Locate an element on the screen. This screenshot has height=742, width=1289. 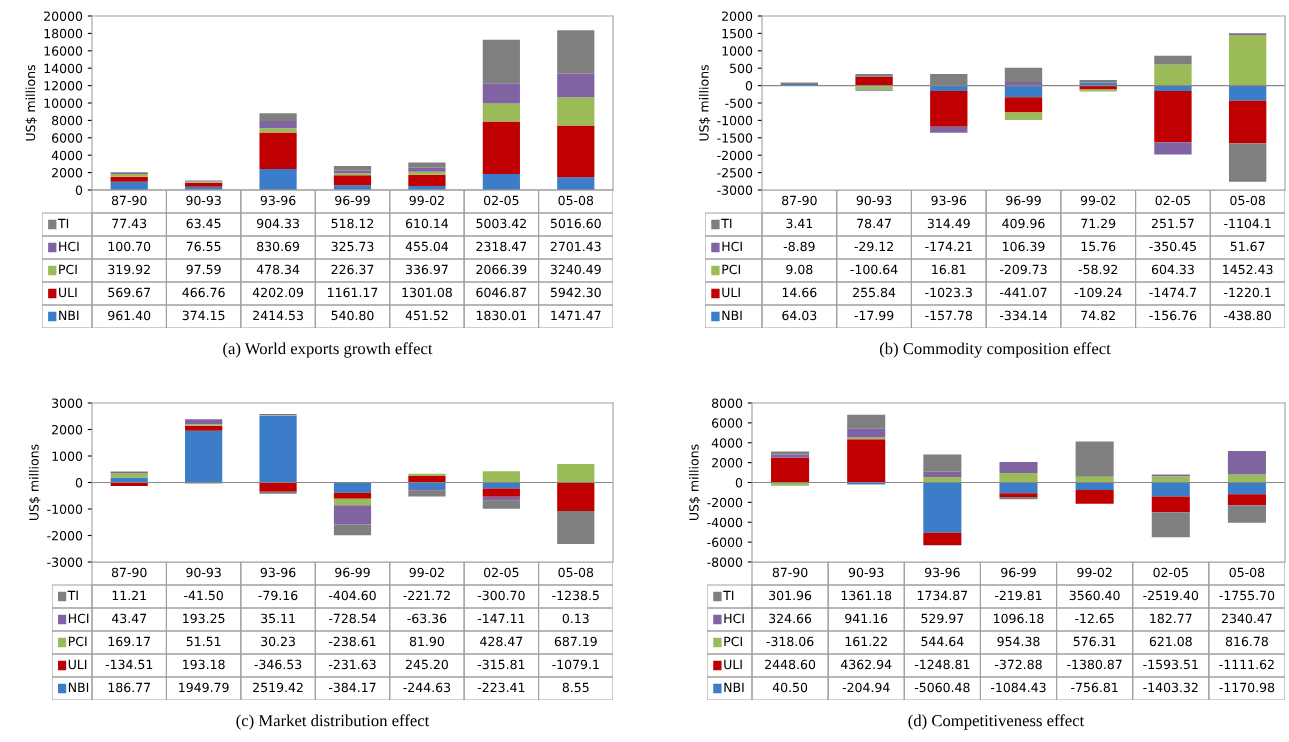
data-label: 14.66 is located at coordinates (799, 292).